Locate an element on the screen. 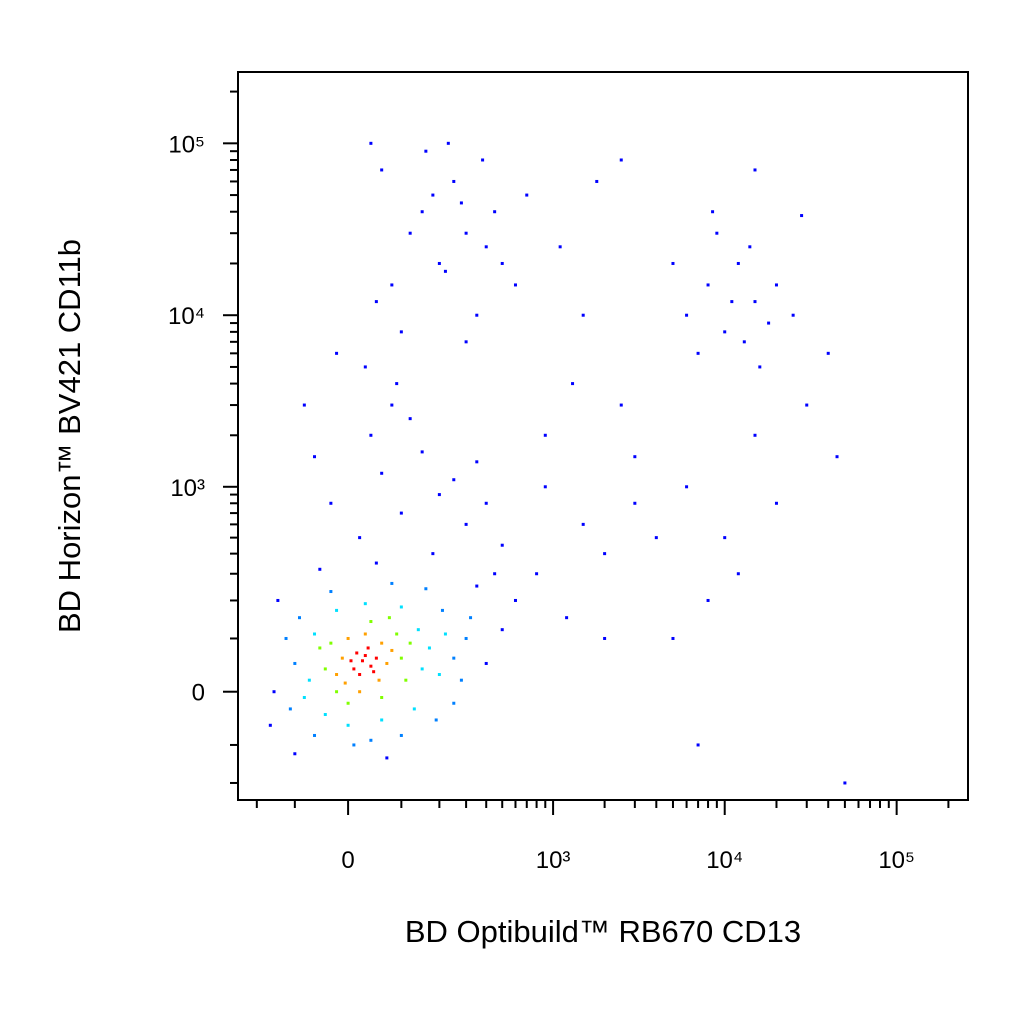 The width and height of the screenshot is (1024, 1024). x-tick-label: 10³ is located at coordinates (553, 860).